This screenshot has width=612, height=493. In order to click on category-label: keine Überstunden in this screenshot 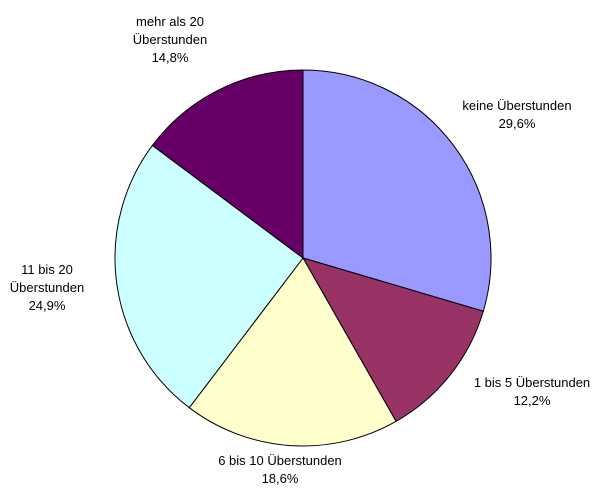, I will do `click(517, 105)`.